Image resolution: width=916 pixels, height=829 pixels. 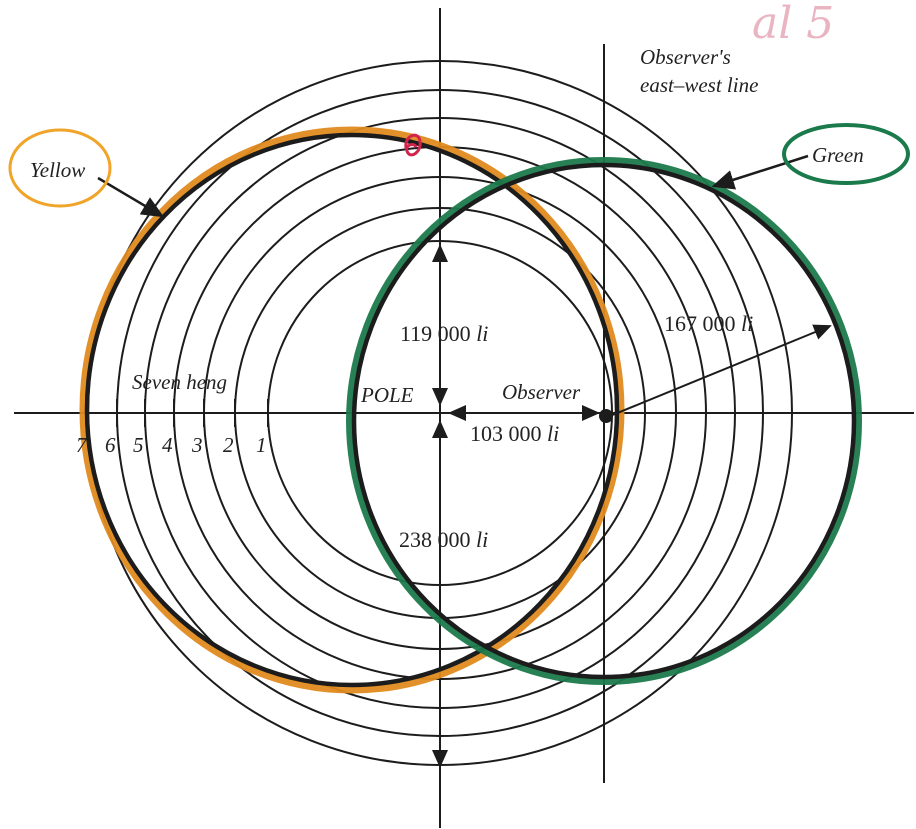 I want to click on observer-point, so click(x=606, y=416).